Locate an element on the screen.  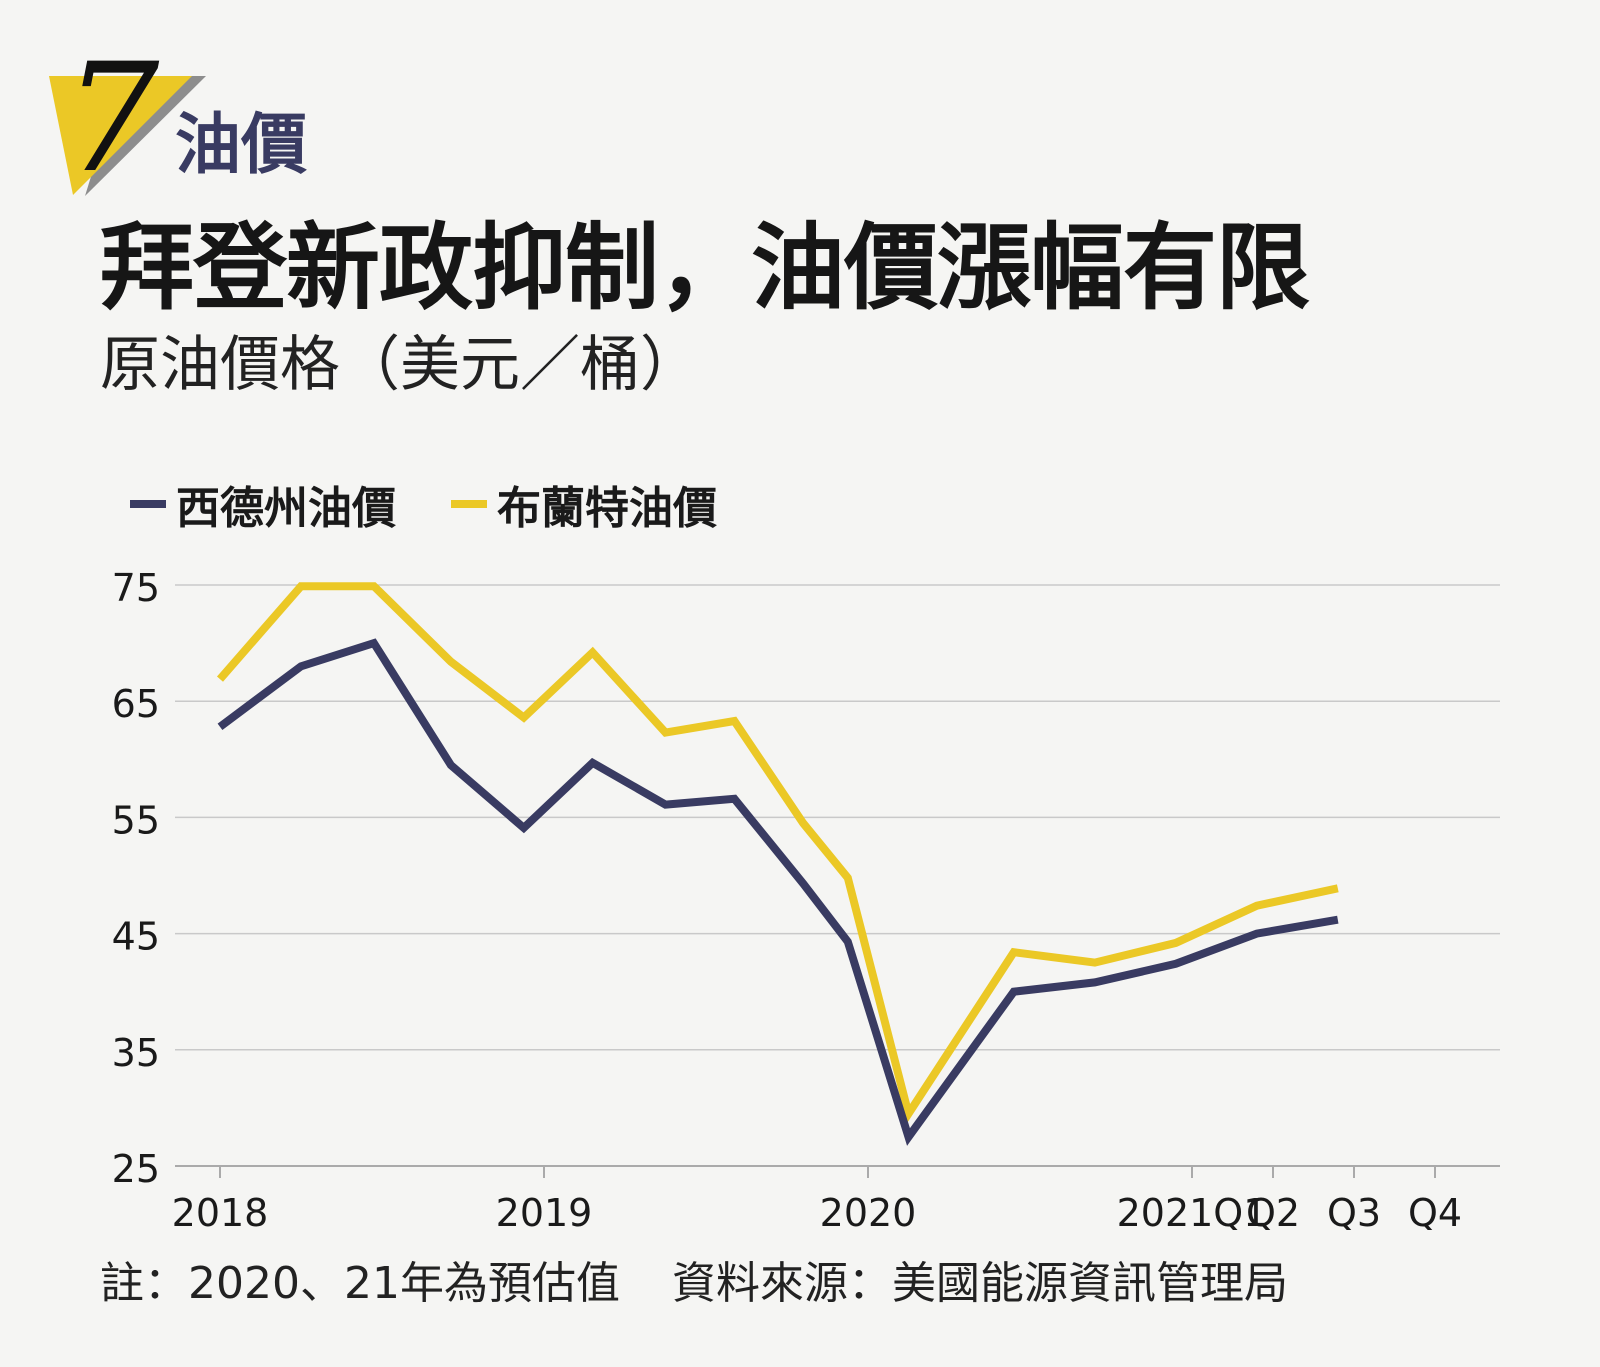
x-tick-label-2019: 2019 is located at coordinates (544, 1210).